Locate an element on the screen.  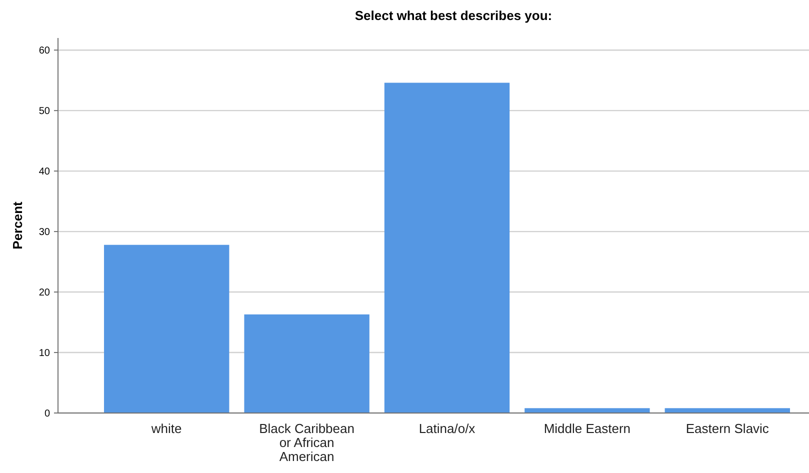
y-tick-label: 30 is located at coordinates (44, 232).